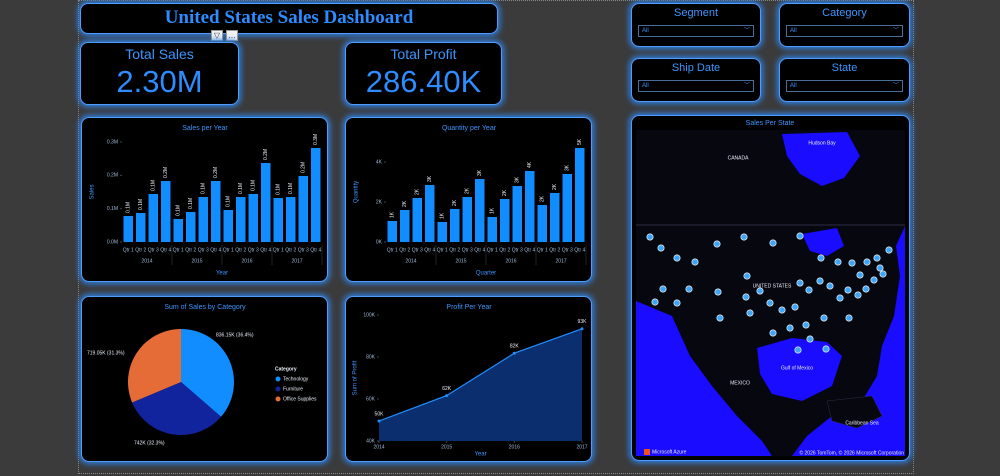  Describe the element at coordinates (316, 139) in the screenshot. I see `value-label: 0.3M` at that location.